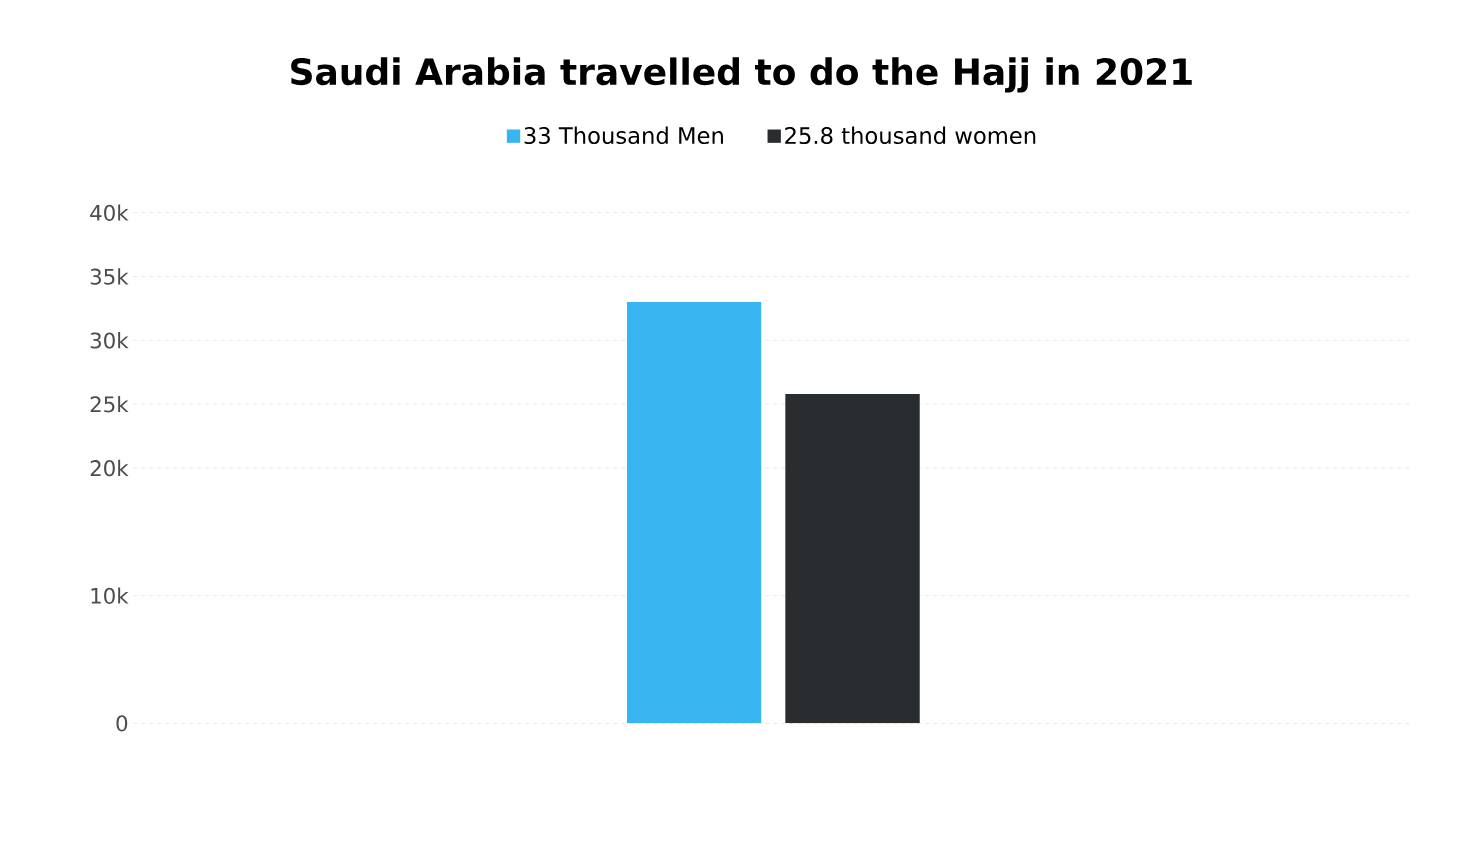 The image size is (1484, 850). What do you see at coordinates (109, 212) in the screenshot?
I see `y-tick-label: 40k` at bounding box center [109, 212].